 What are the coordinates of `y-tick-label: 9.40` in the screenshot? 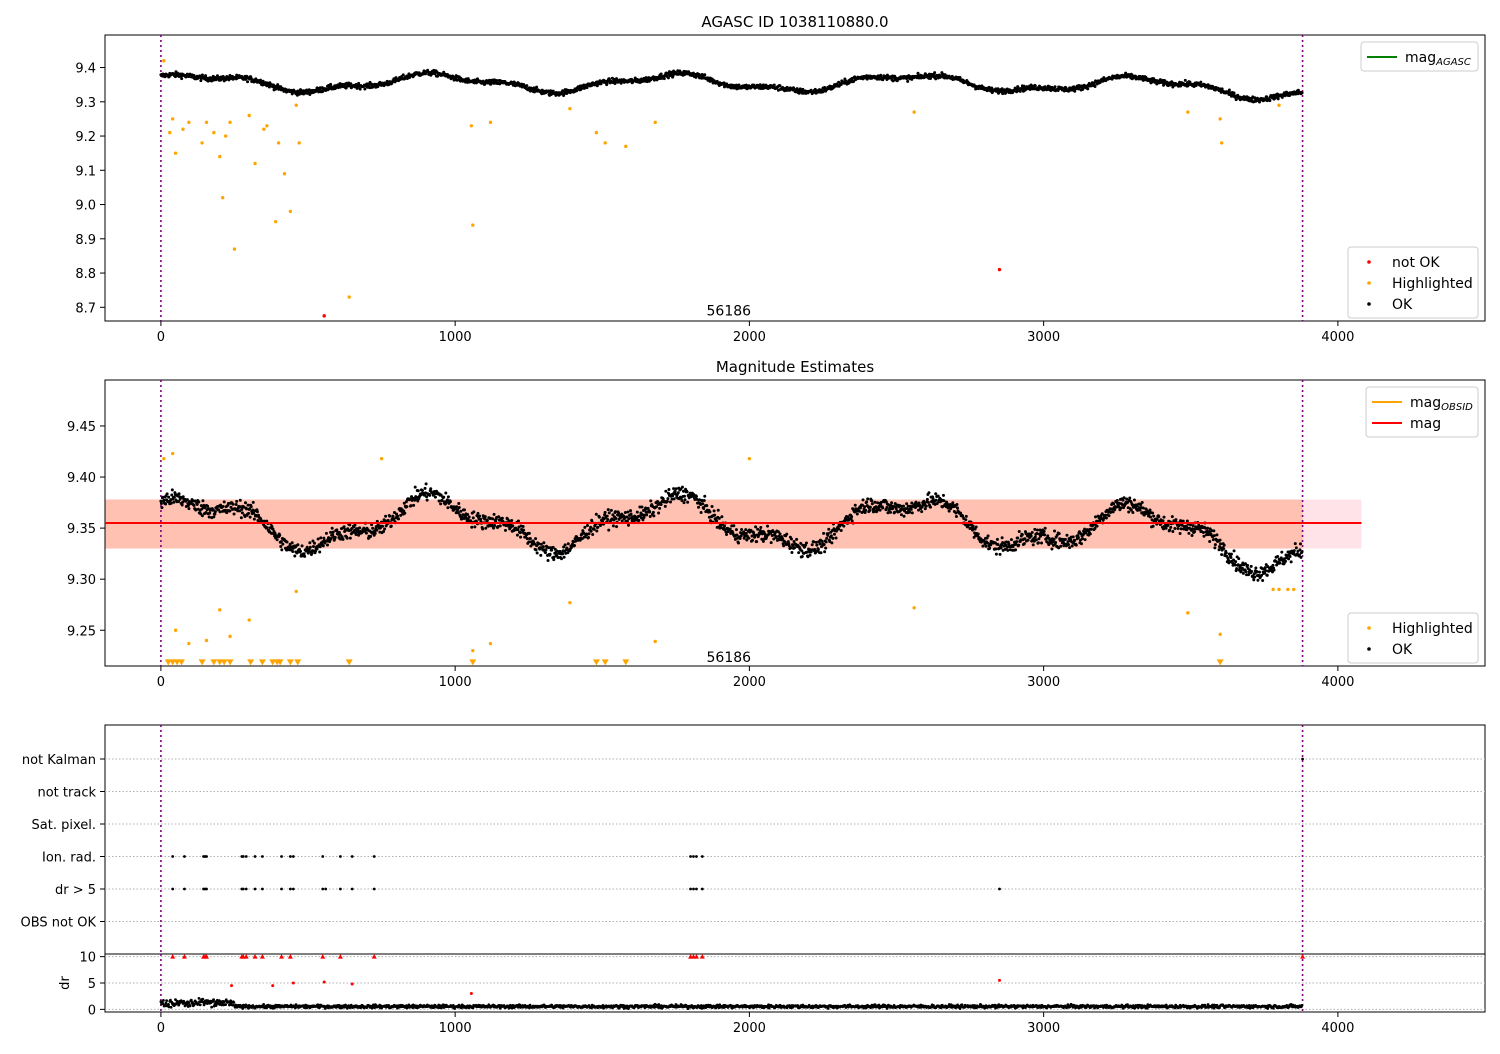 It's located at (81, 478).